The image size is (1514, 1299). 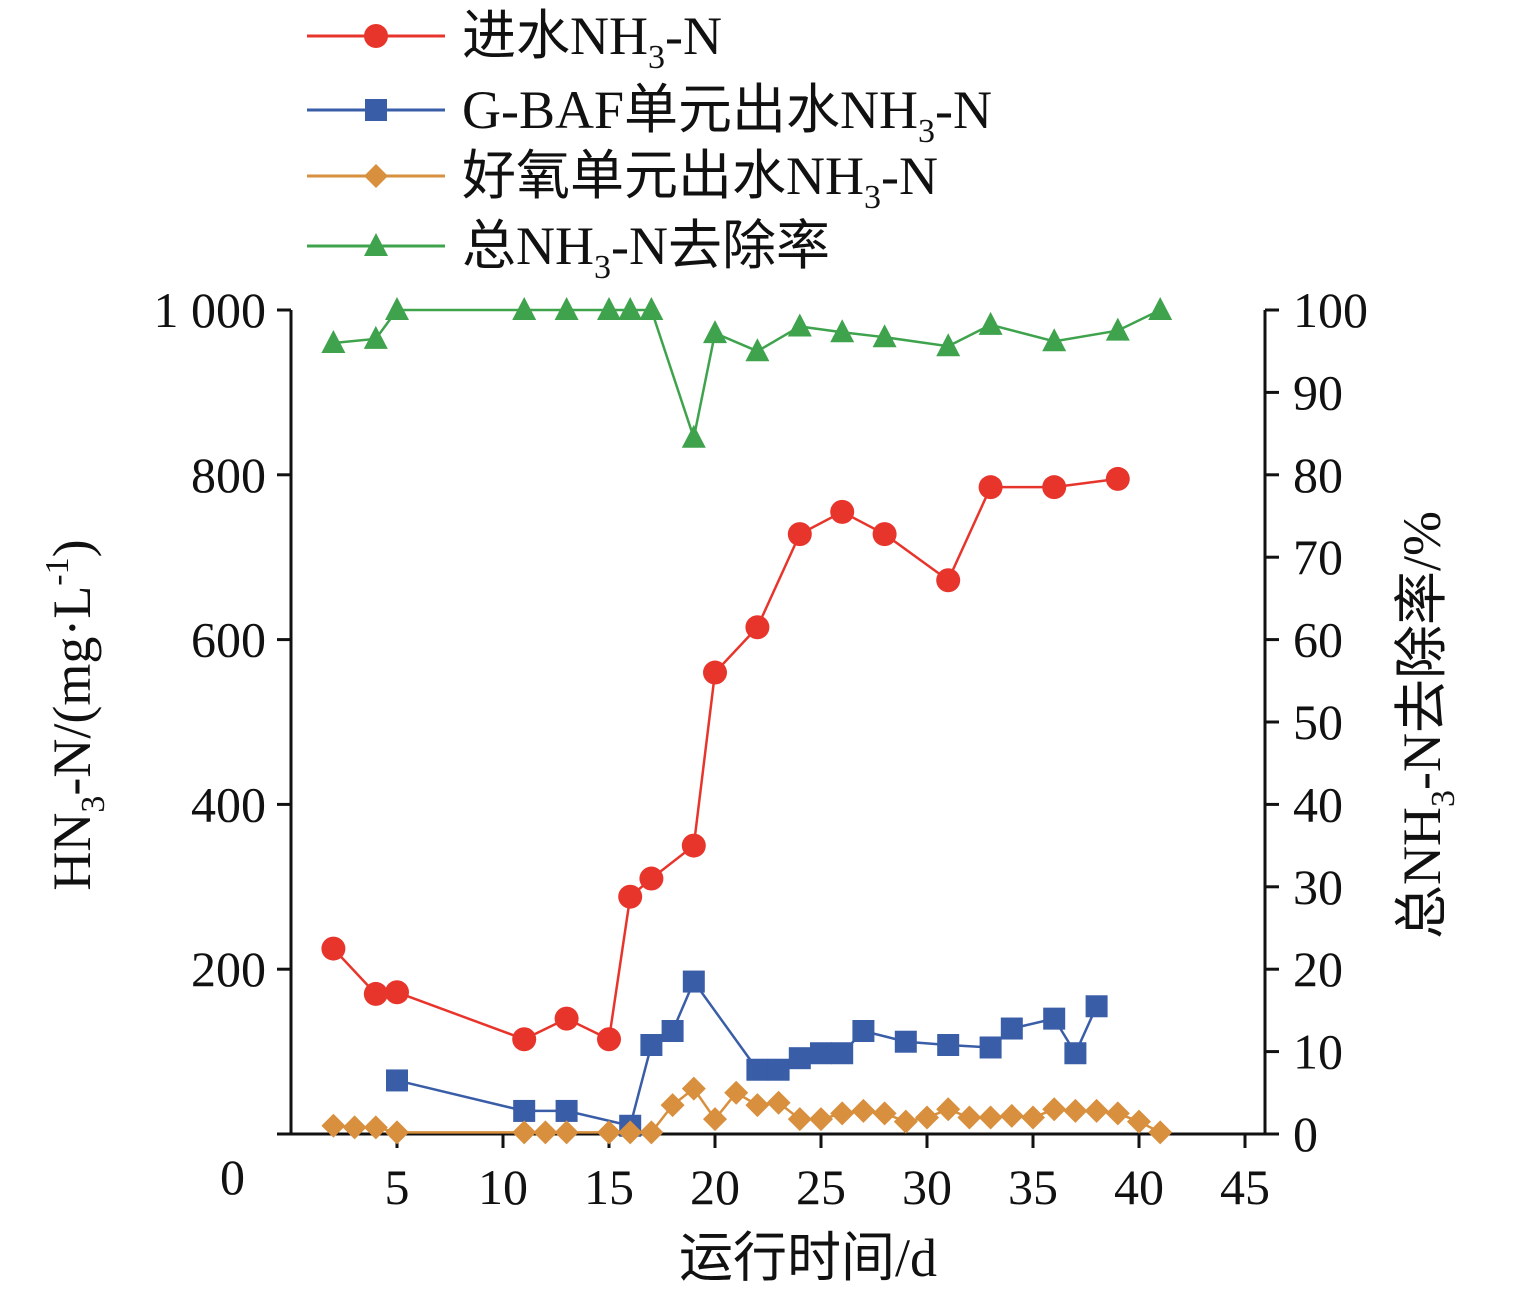 I want to click on right-y-axis-title: 总NH3-N去除率/%, so click(x=1427, y=725).